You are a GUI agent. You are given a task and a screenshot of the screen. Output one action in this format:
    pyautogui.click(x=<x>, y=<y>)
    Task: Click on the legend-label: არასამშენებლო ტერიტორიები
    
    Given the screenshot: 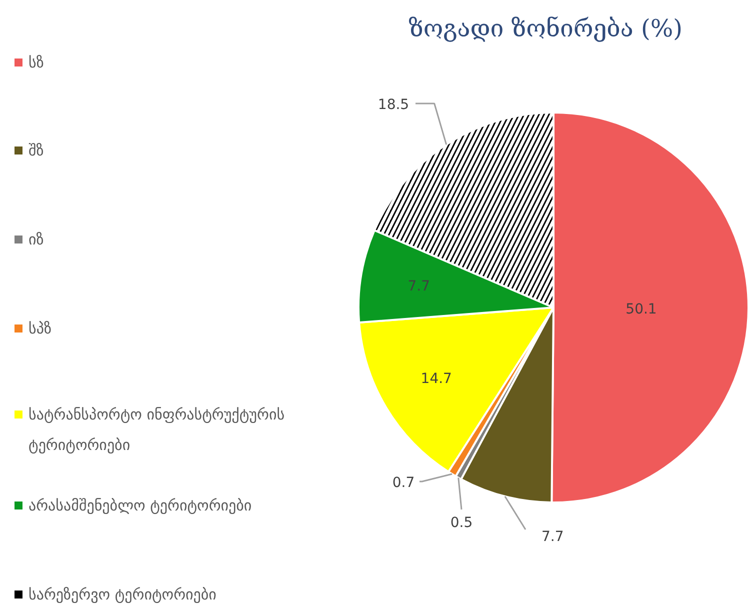 What is the action you would take?
    pyautogui.click(x=140, y=505)
    